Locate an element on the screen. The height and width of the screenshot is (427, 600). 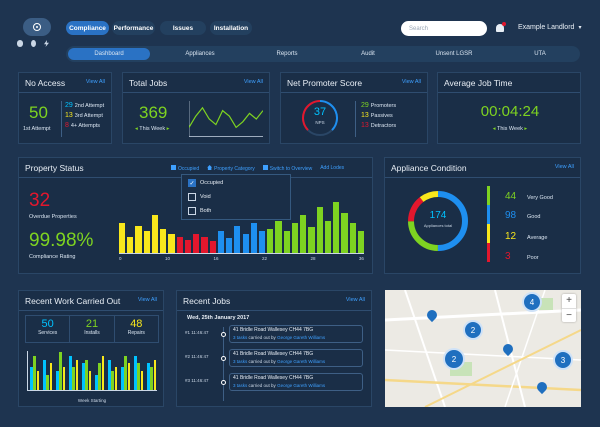
map: 4 2 2 3 + − is located at coordinates (483, 348).